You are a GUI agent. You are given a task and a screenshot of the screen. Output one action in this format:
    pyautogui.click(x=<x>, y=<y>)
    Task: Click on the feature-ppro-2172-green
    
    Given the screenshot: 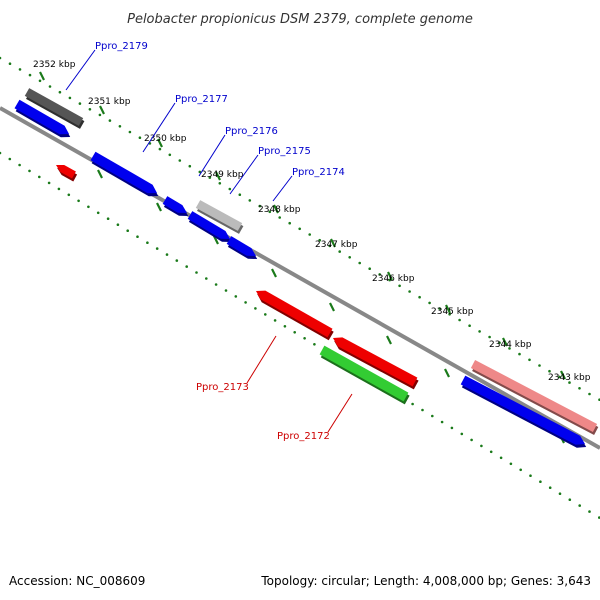 What is the action you would take?
    pyautogui.click(x=364, y=375)
    